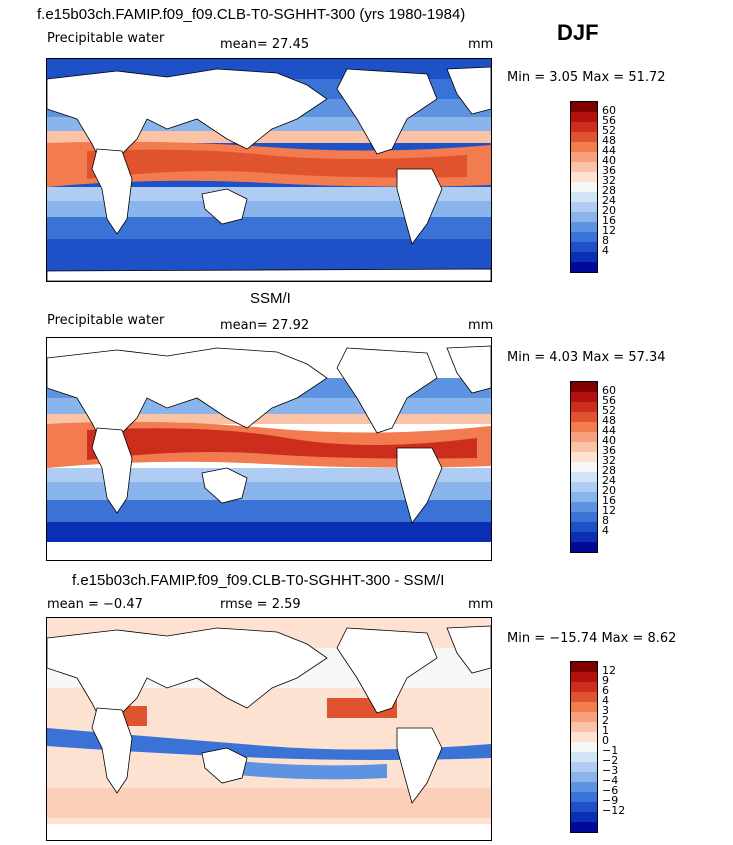  I want to click on panel-2-units: mm, so click(481, 325).